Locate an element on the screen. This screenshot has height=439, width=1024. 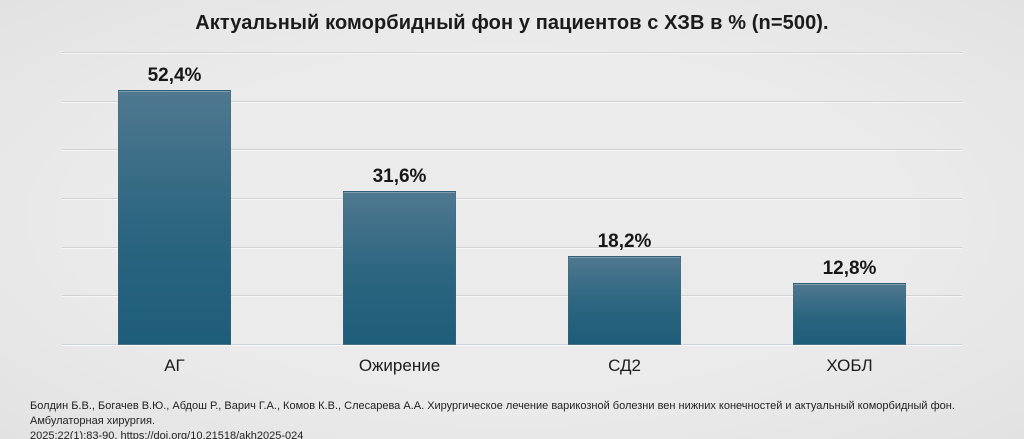
bar-column: 12,8% is located at coordinates (849, 199).